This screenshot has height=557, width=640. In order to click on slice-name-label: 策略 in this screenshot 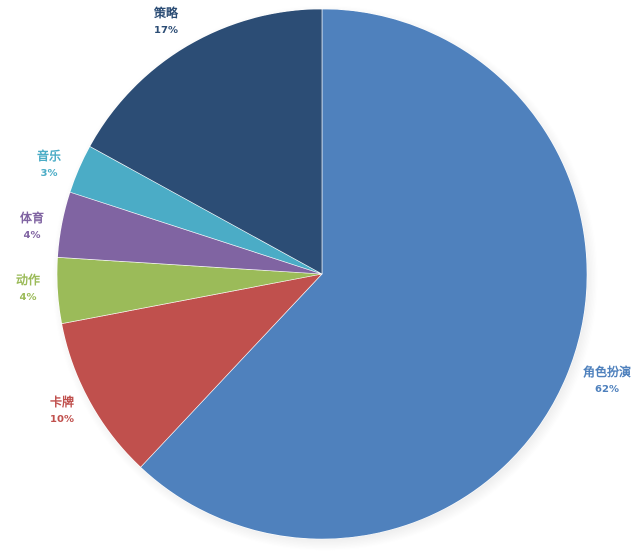, I will do `click(166, 12)`.